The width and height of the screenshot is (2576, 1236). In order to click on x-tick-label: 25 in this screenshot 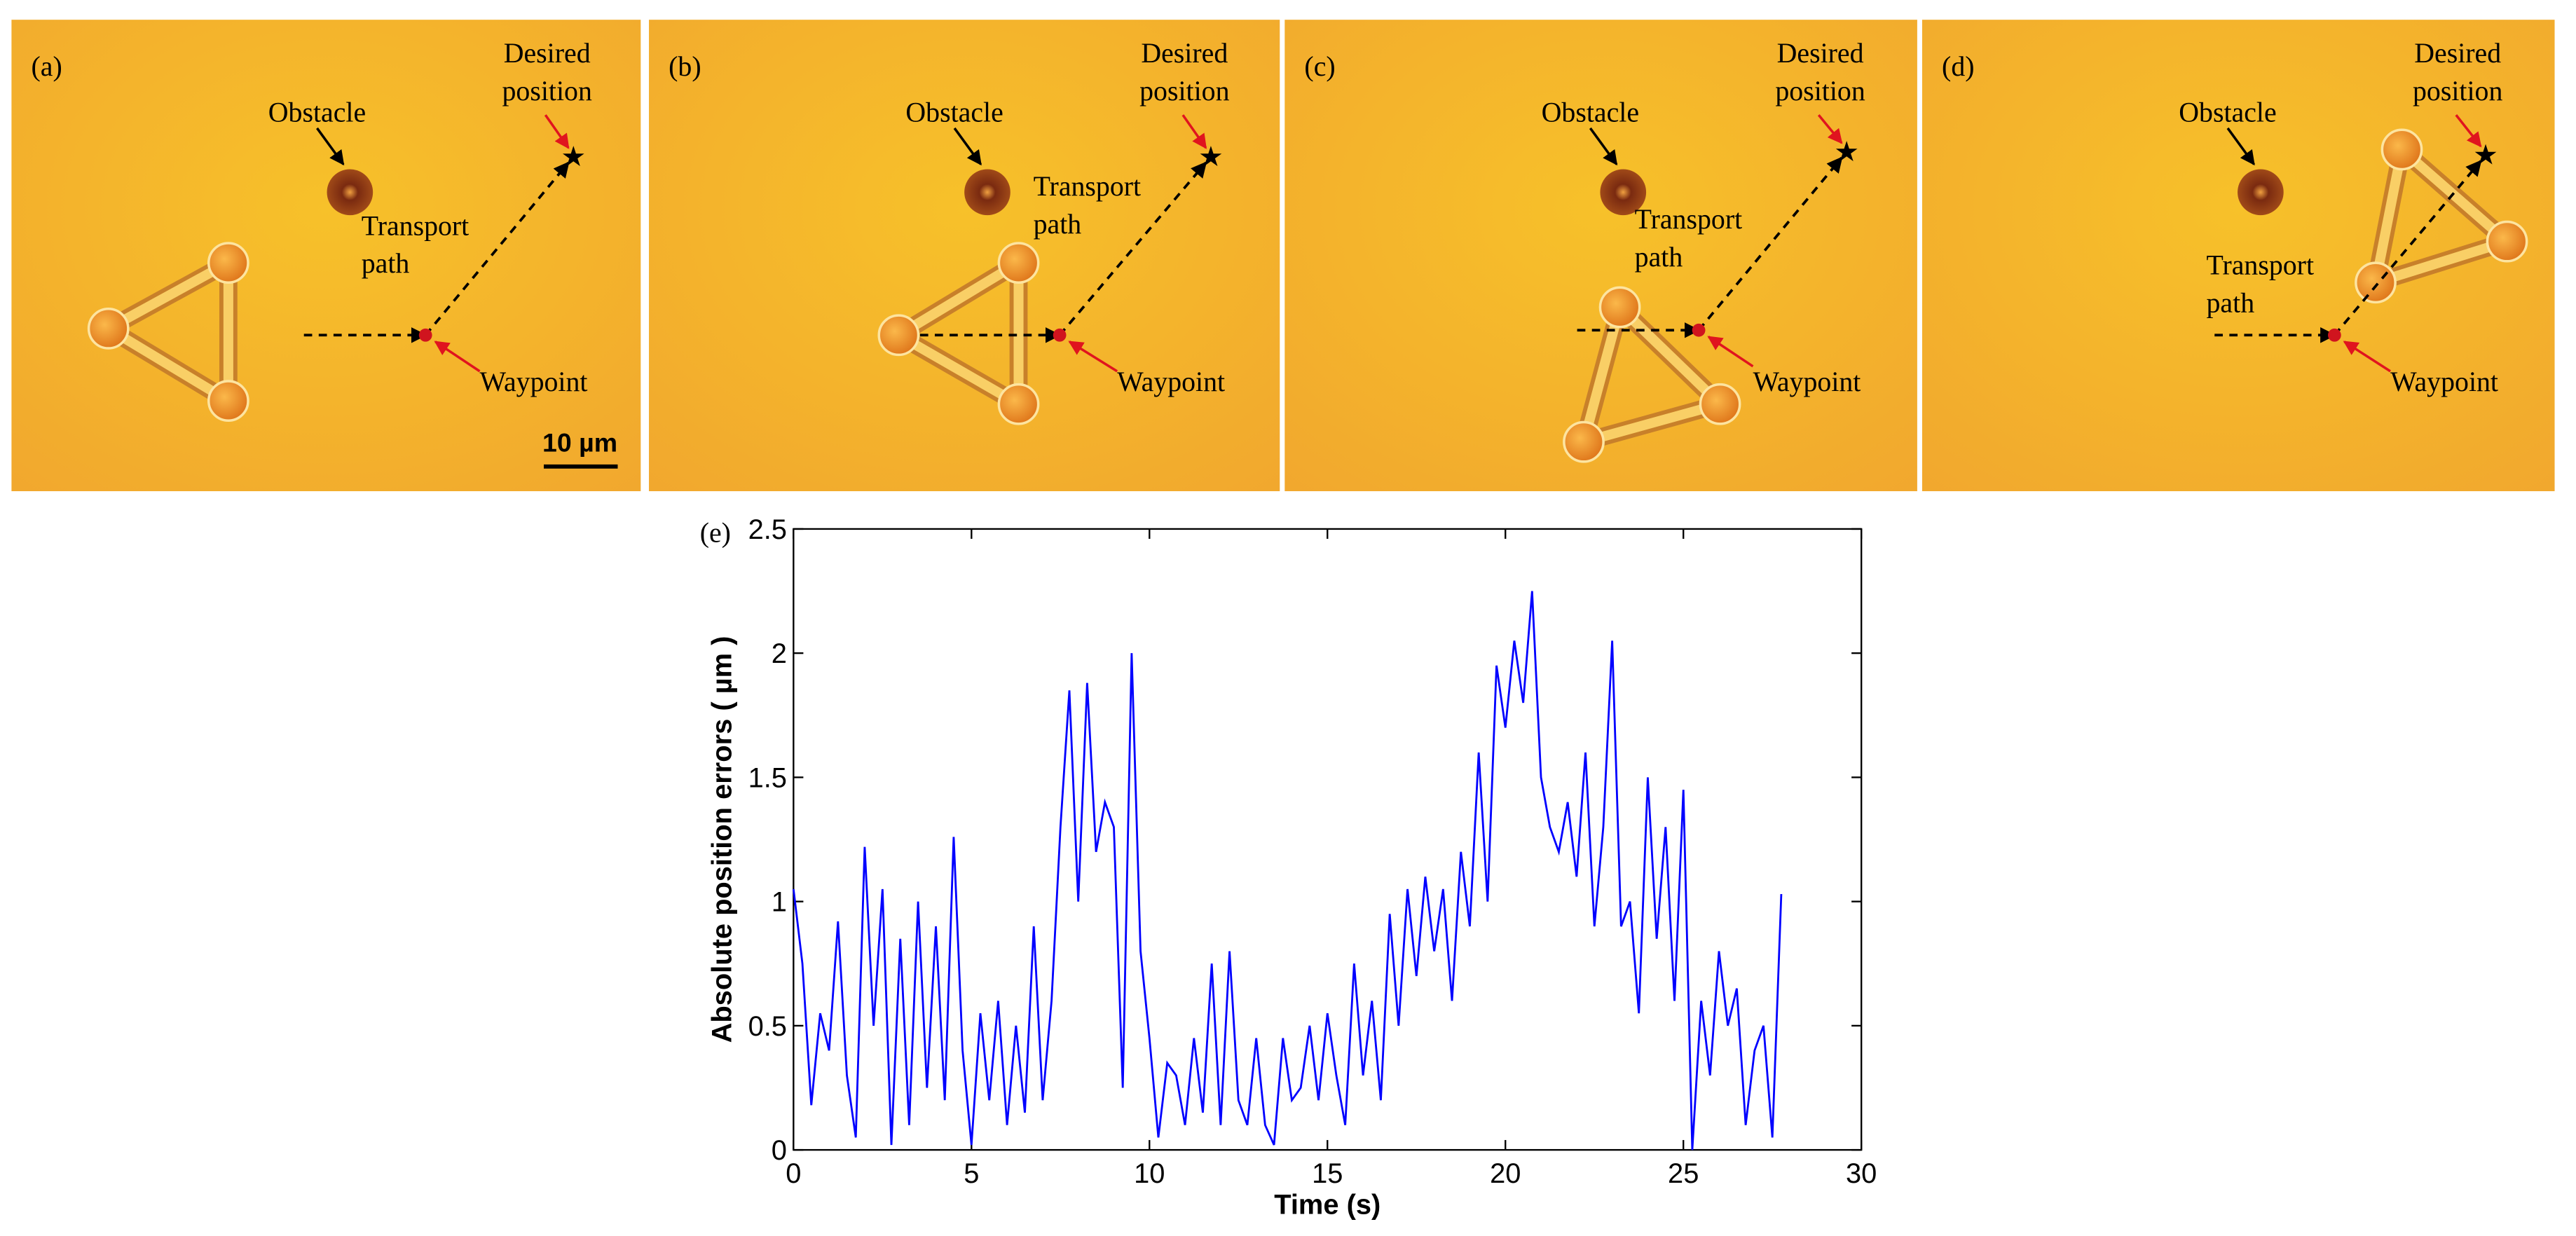, I will do `click(1684, 1173)`.